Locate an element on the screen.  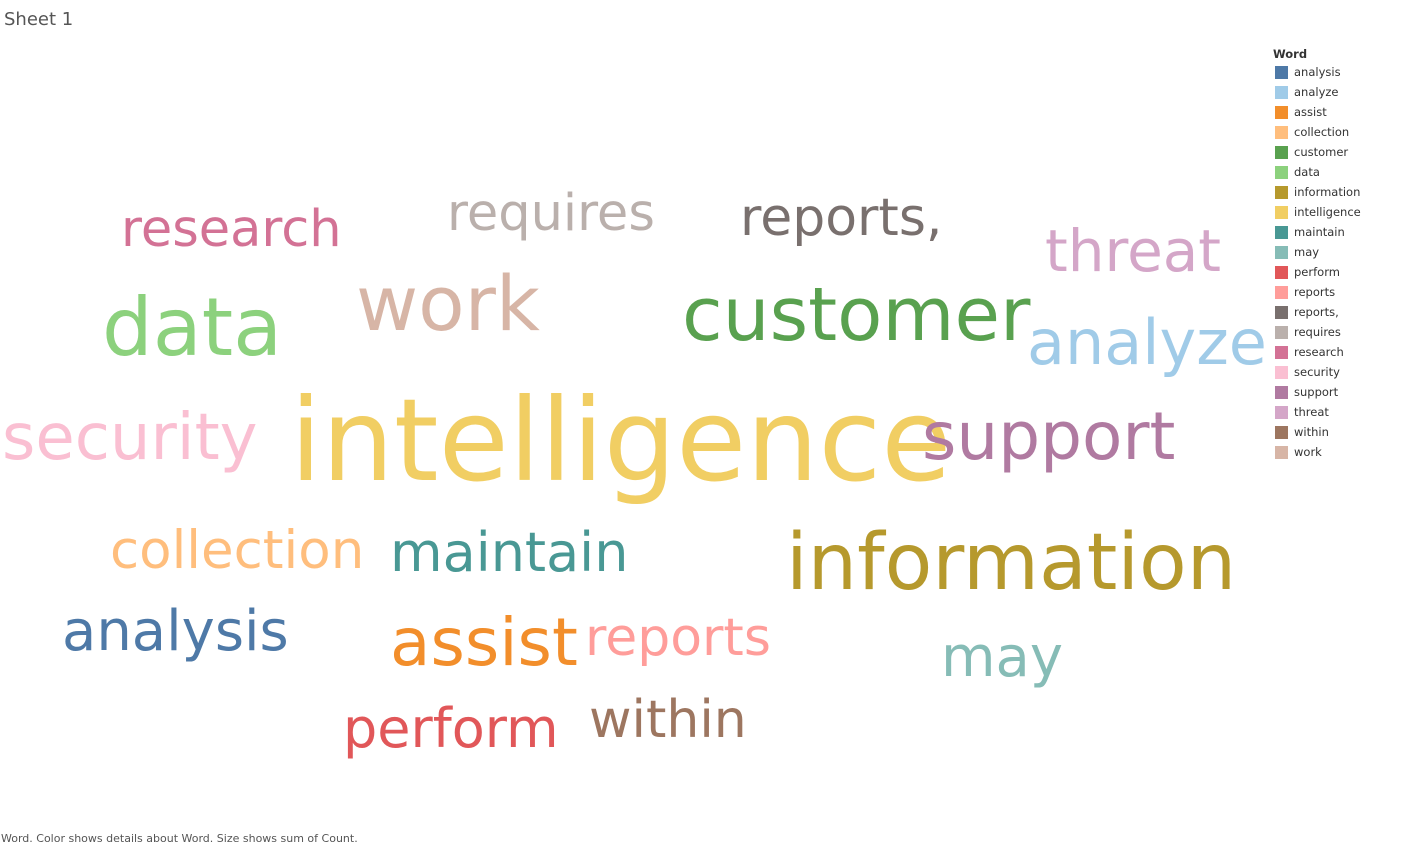
legend-label: work is located at coordinates (1308, 452).